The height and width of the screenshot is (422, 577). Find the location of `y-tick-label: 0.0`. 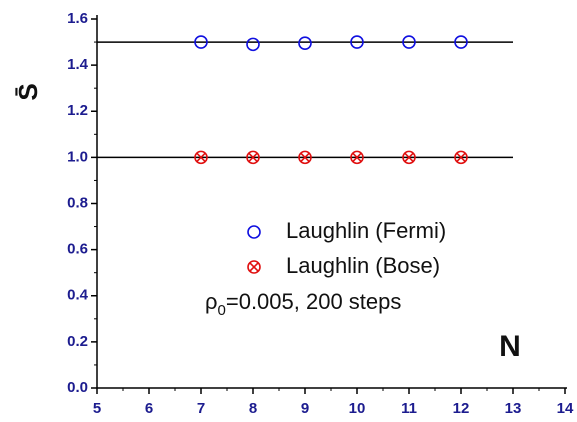

y-tick-label: 0.0 is located at coordinates (77, 387).